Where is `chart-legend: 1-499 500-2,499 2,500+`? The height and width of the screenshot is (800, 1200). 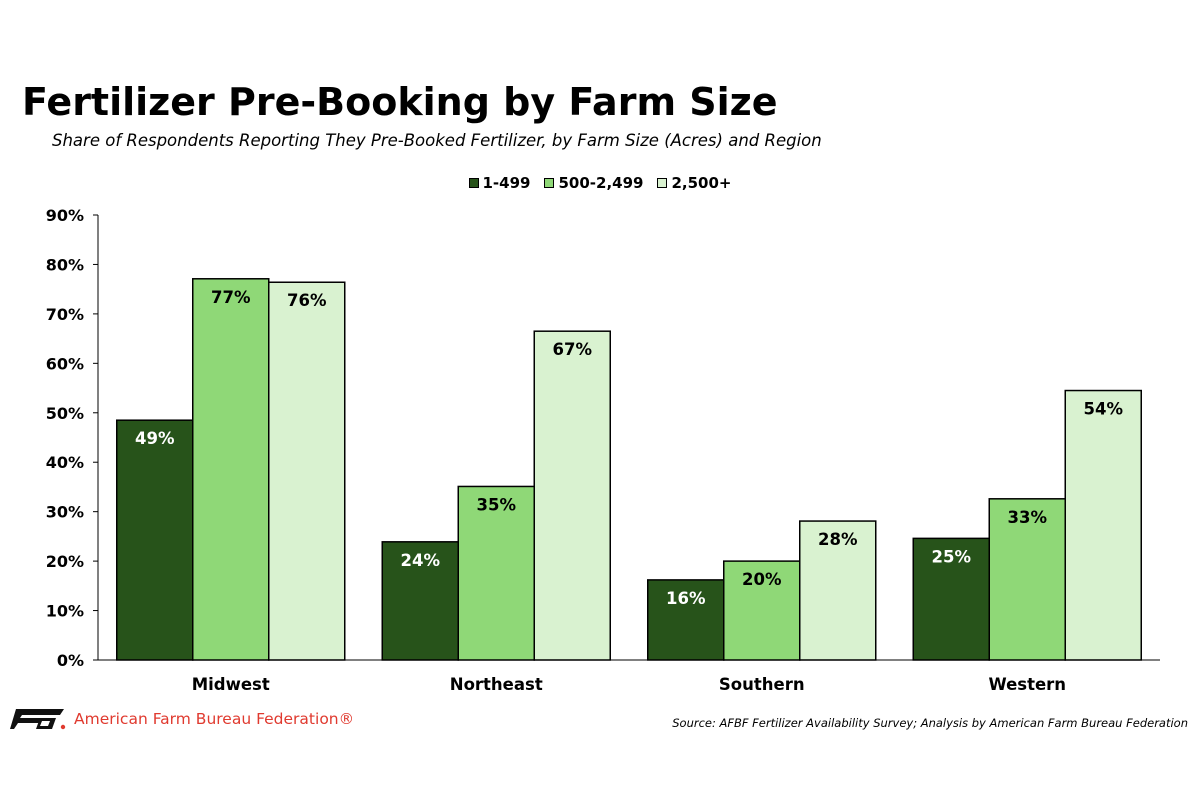 chart-legend: 1-499 500-2,499 2,500+ is located at coordinates (600, 183).